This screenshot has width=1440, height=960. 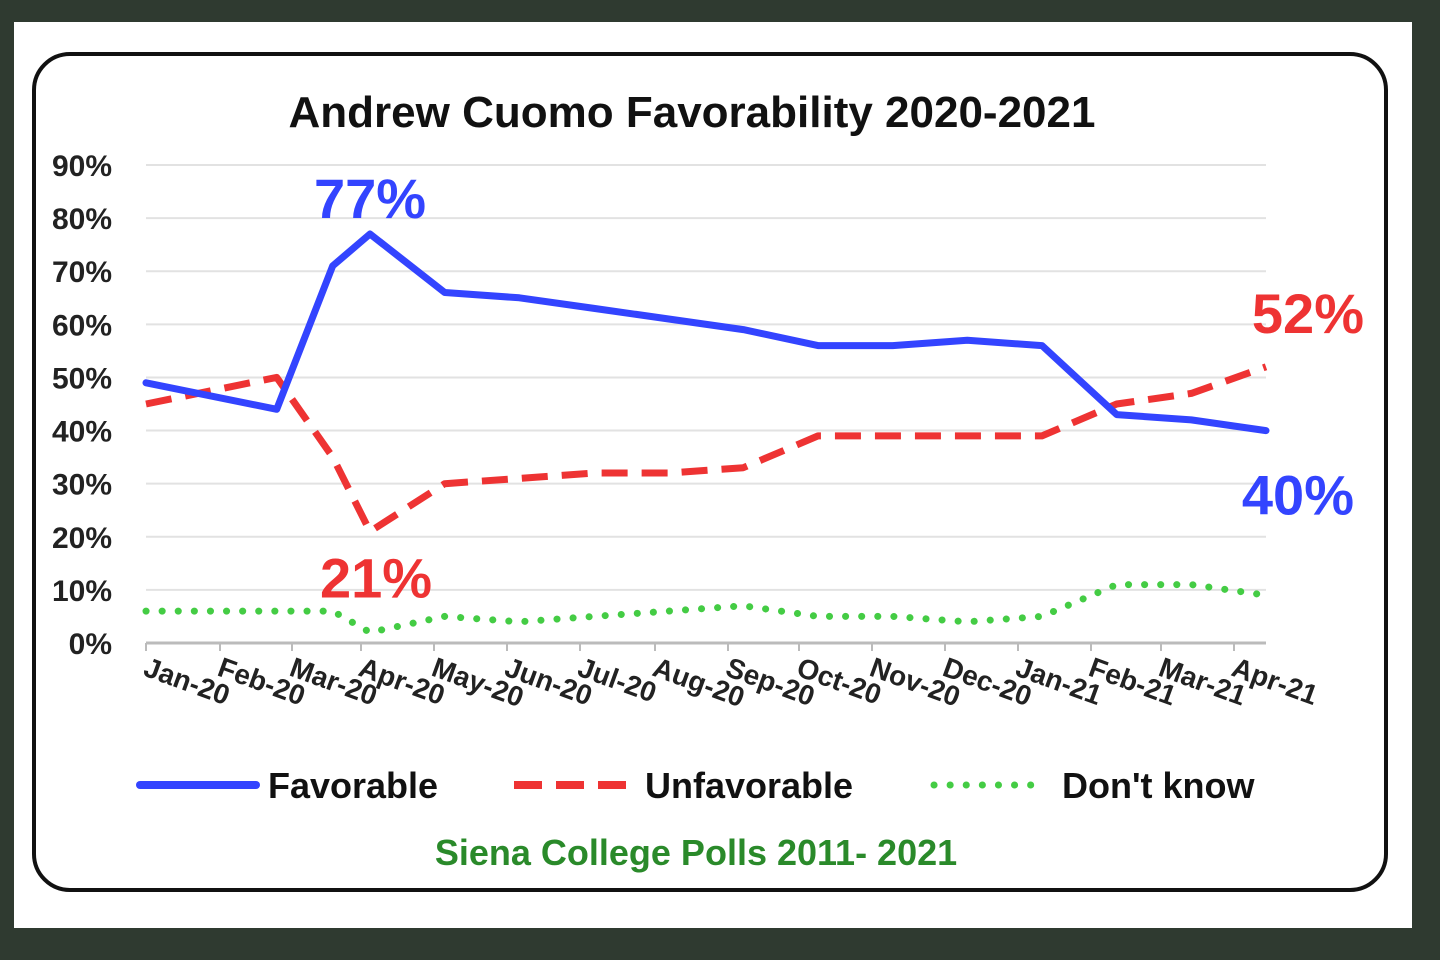 I want to click on y-tick-label: 30%, so click(x=82, y=485).